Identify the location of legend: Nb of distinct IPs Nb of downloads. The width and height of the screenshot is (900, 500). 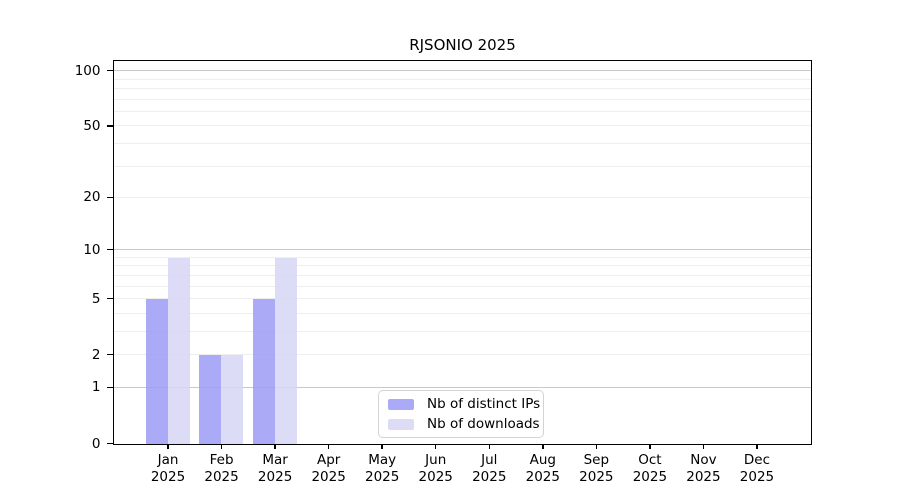
(461, 414).